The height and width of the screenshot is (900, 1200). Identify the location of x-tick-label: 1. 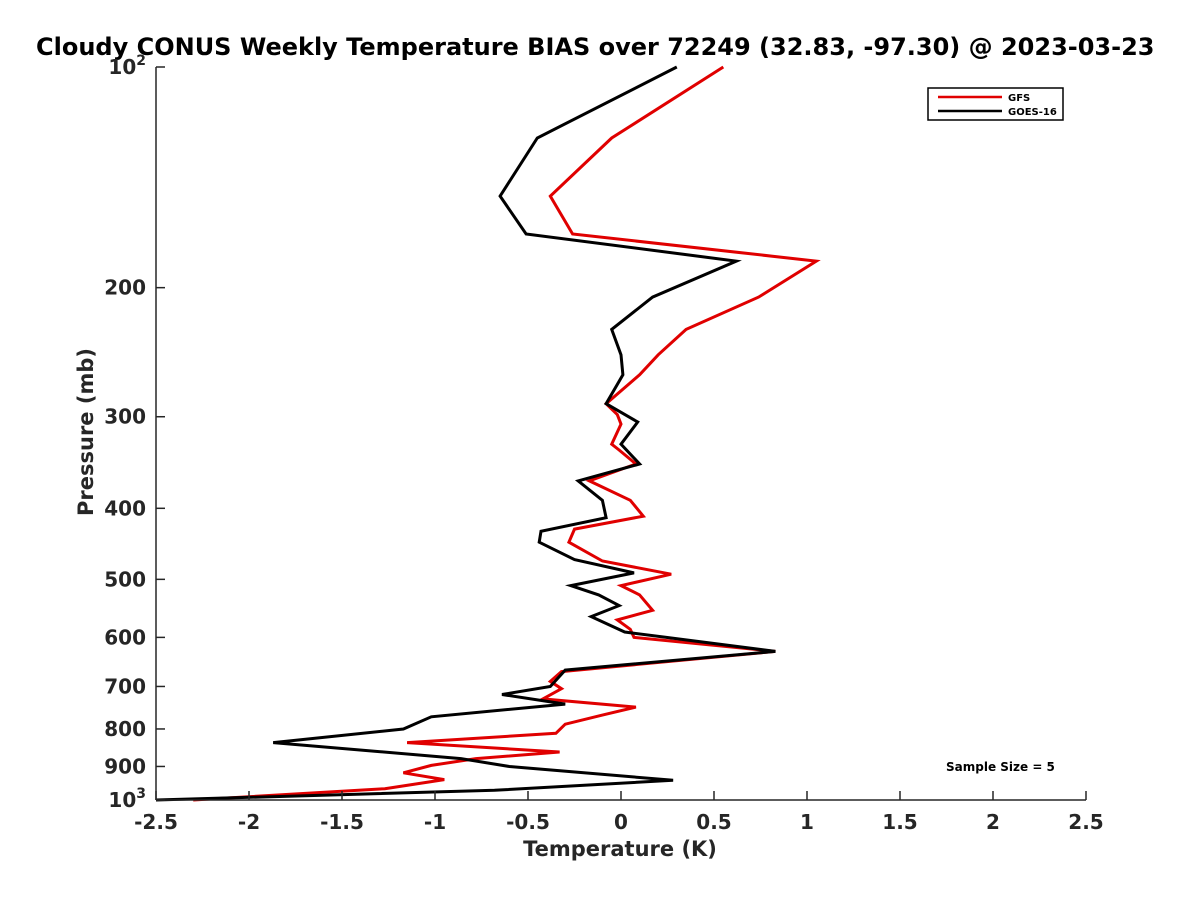
(807, 822).